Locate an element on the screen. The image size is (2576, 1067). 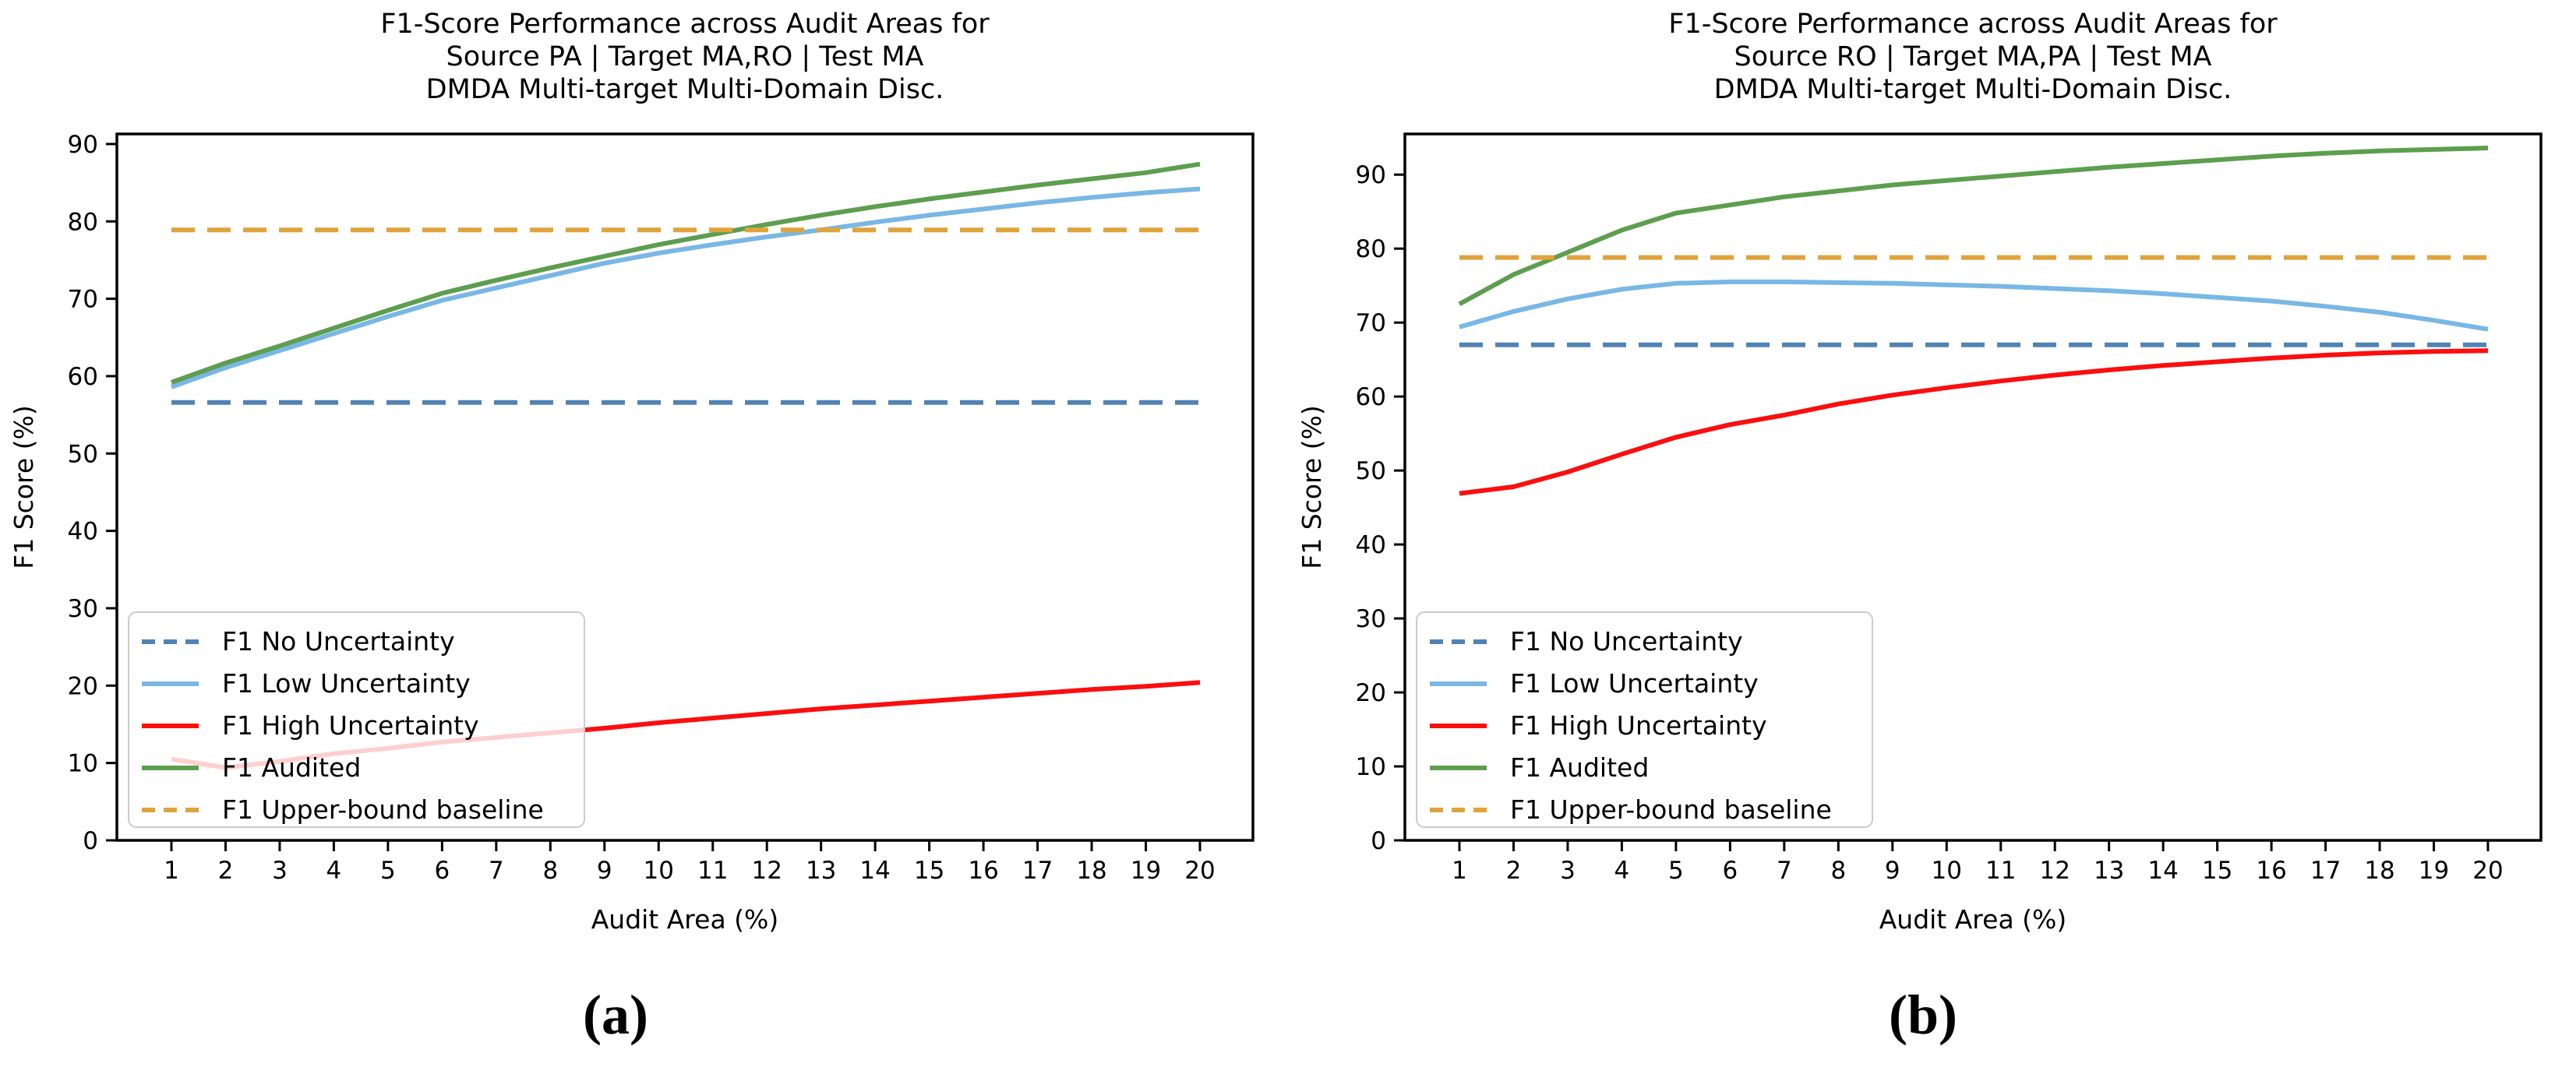
series-line-f1-high-uncertainty is located at coordinates (1974, 422).